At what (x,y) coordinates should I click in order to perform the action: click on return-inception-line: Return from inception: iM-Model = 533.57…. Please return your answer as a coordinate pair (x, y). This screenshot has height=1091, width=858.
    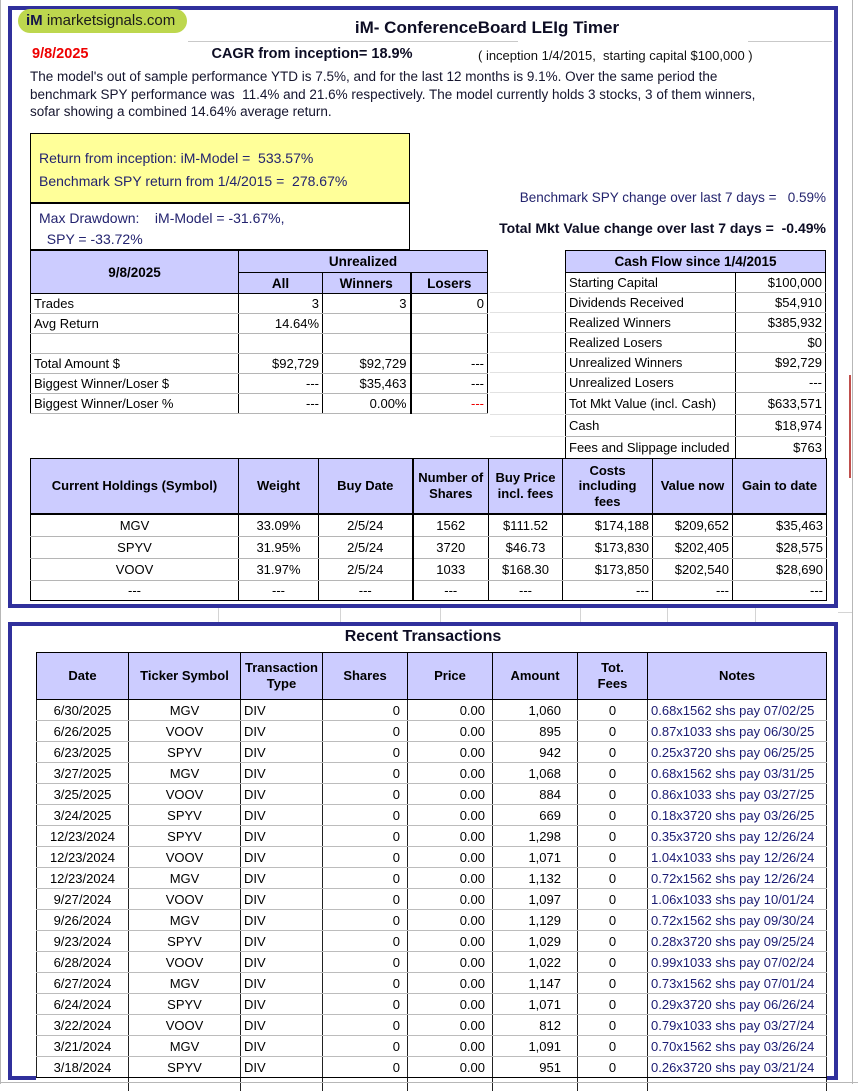
    Looking at the image, I should click on (224, 158).